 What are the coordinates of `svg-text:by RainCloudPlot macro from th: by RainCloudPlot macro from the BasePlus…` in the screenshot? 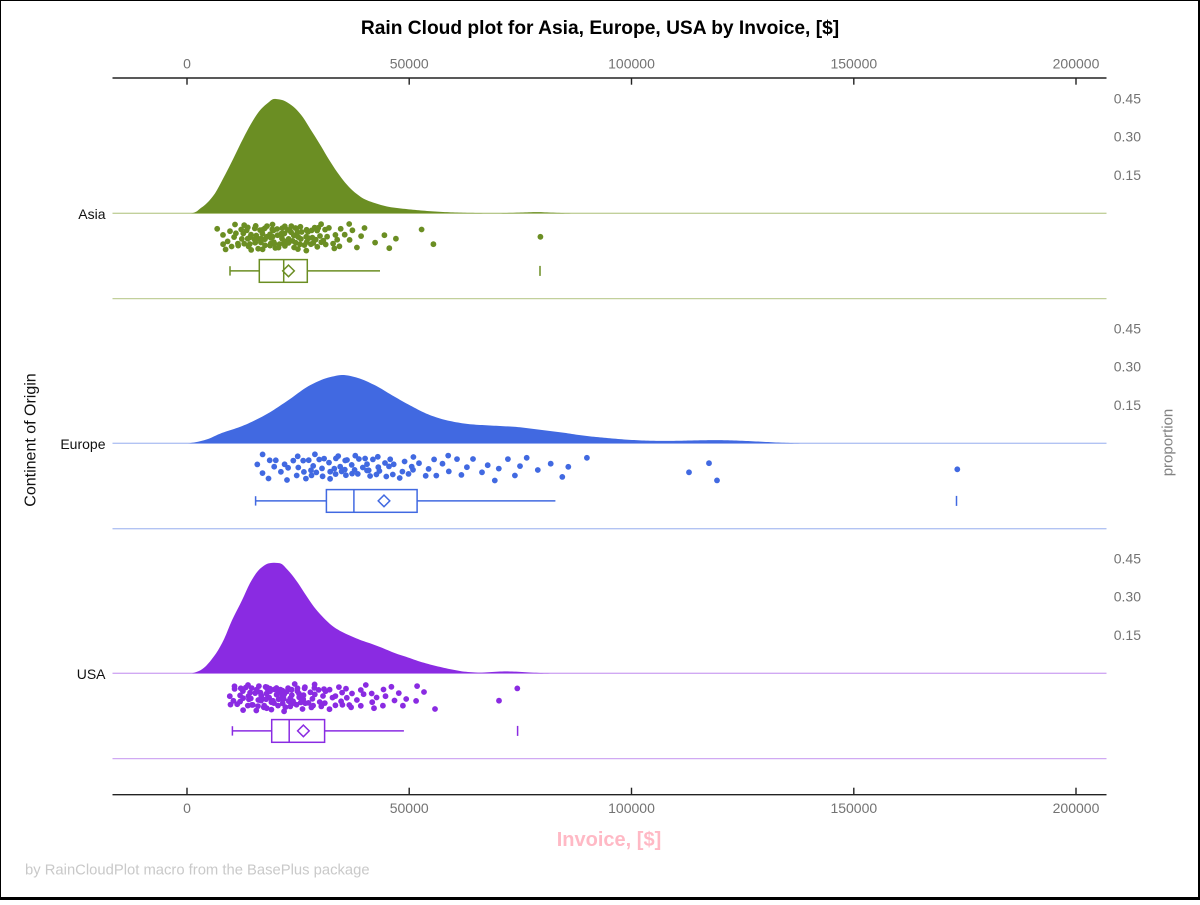 It's located at (197, 871).